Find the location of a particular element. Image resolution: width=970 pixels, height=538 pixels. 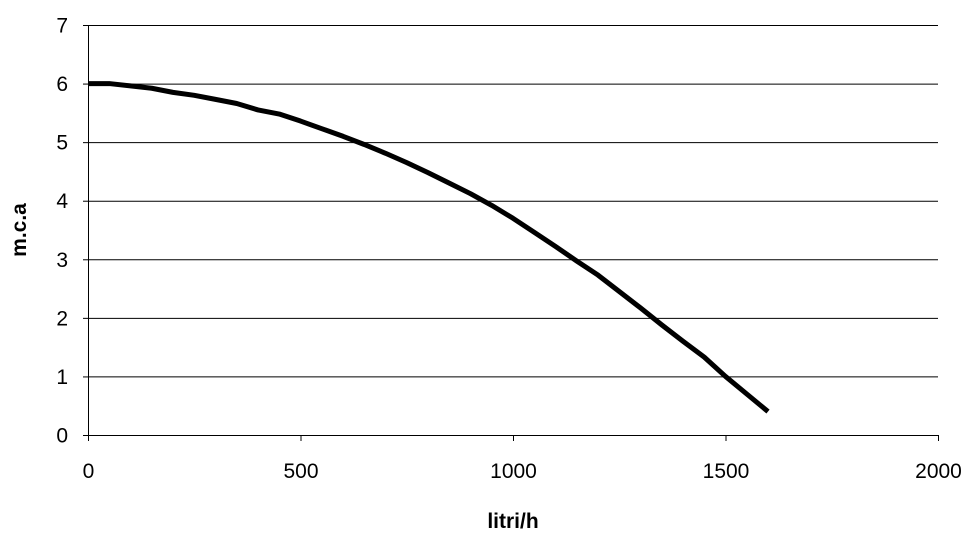

y-tick-label: 1 is located at coordinates (62, 377).